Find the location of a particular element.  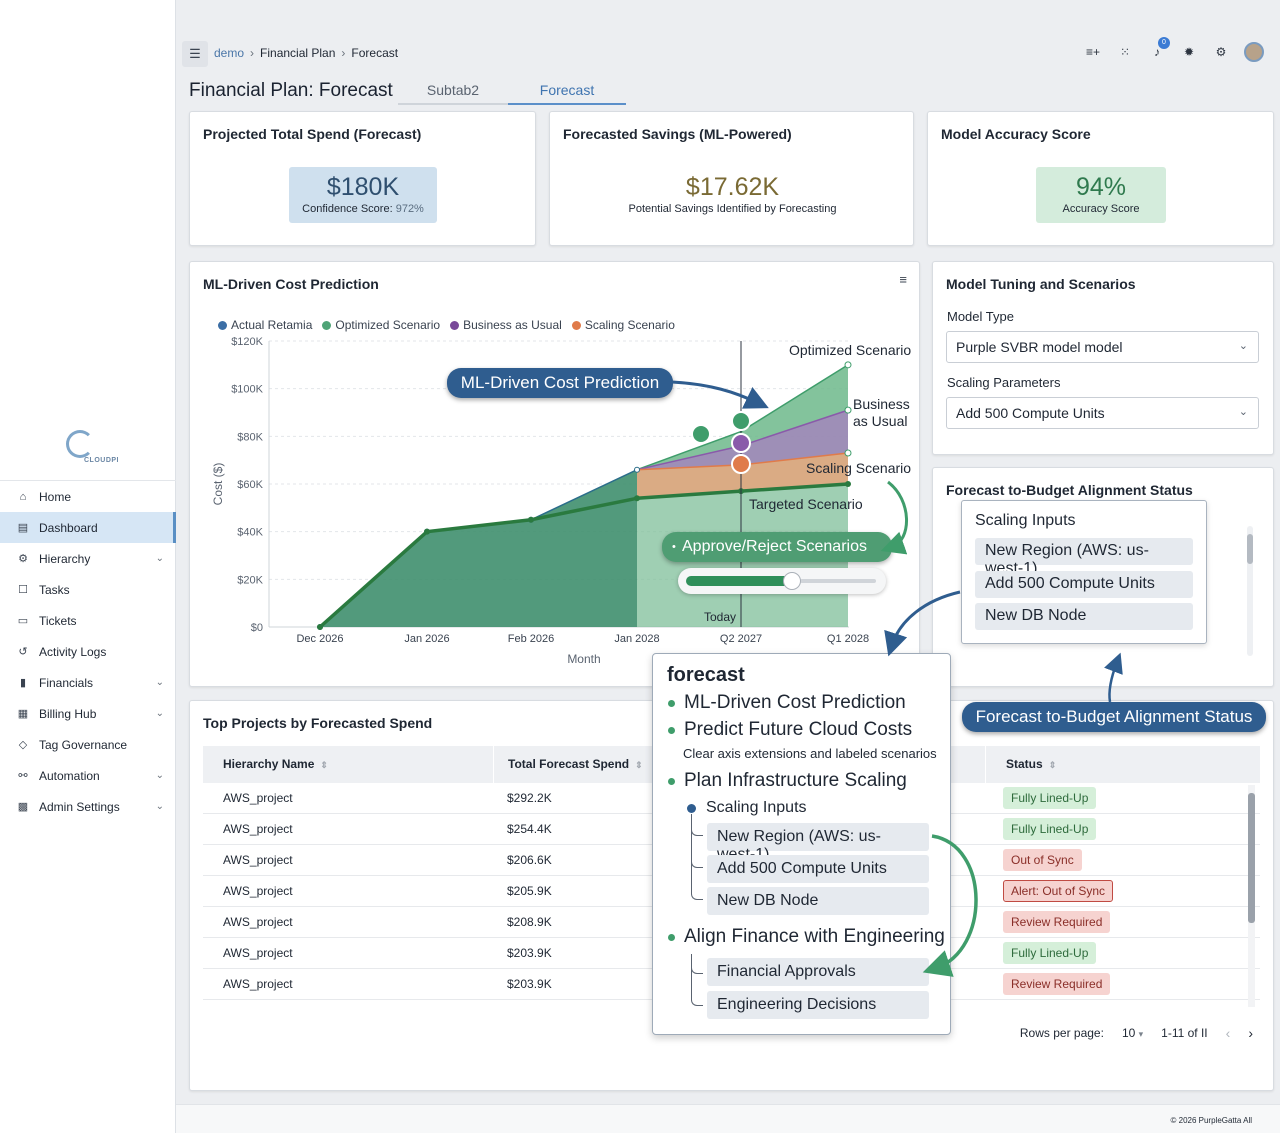

panel-financial-approvals: Financial Approvals is located at coordinates (818, 972).